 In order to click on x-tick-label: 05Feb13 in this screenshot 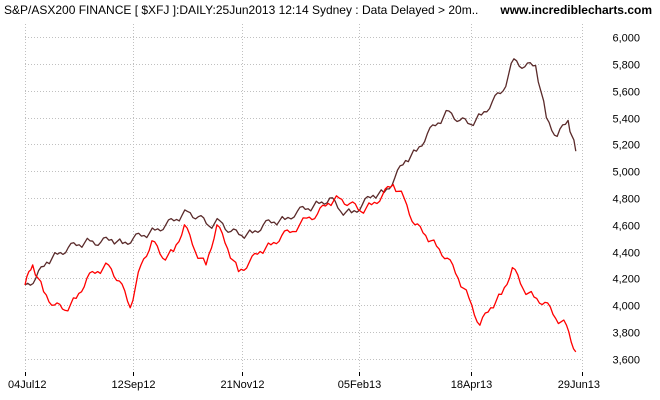, I will do `click(359, 385)`.